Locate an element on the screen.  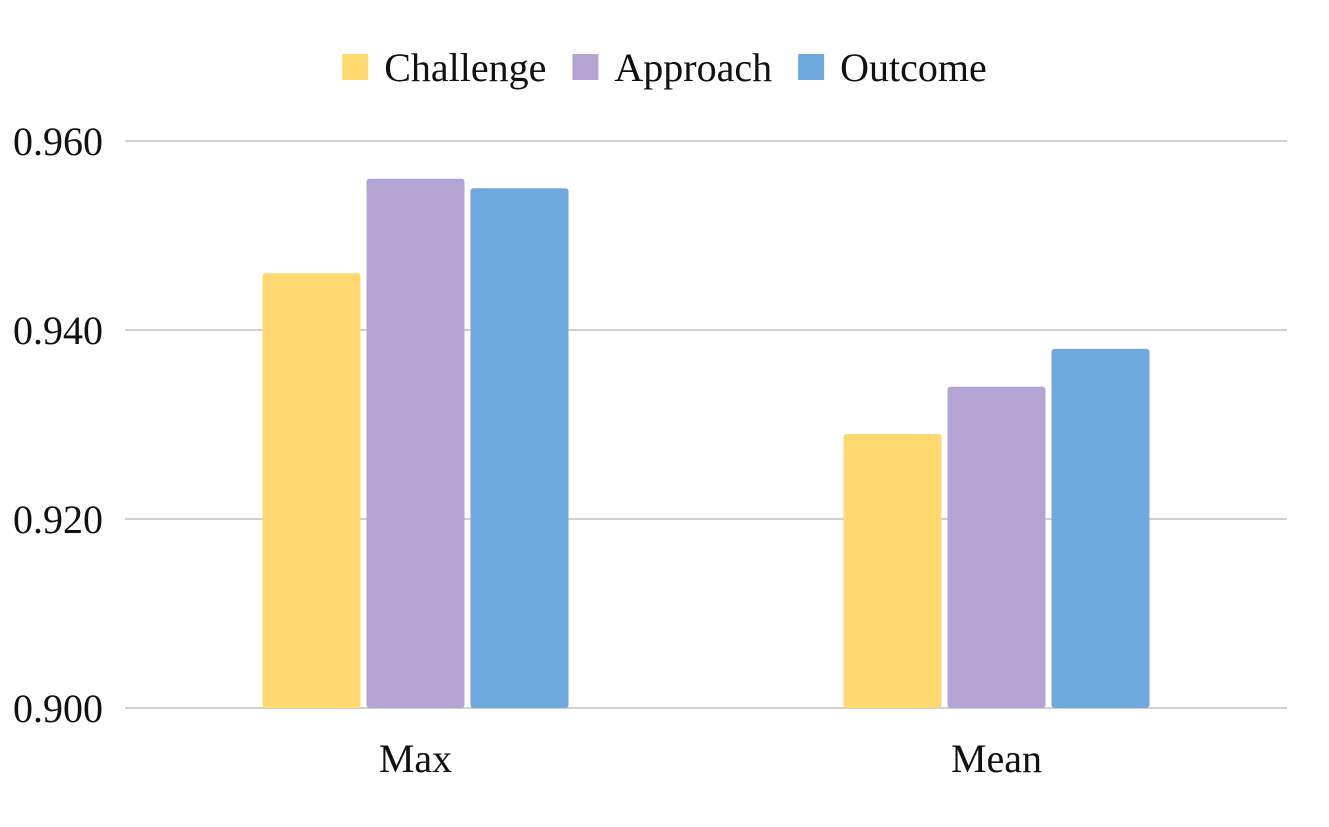
bar-outcome-mean is located at coordinates (1100, 528).